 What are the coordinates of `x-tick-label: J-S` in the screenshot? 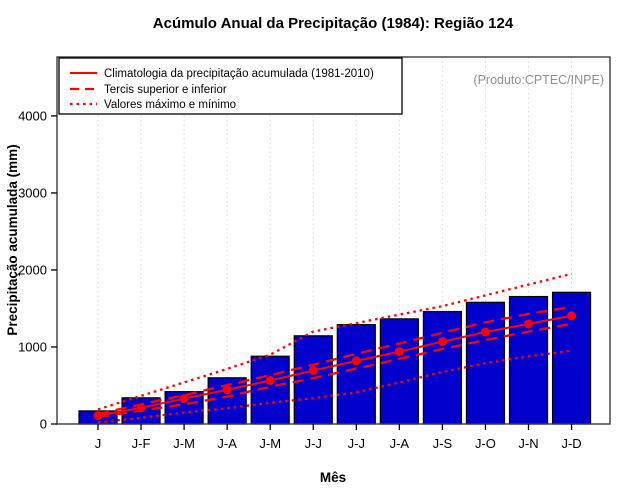 It's located at (443, 443).